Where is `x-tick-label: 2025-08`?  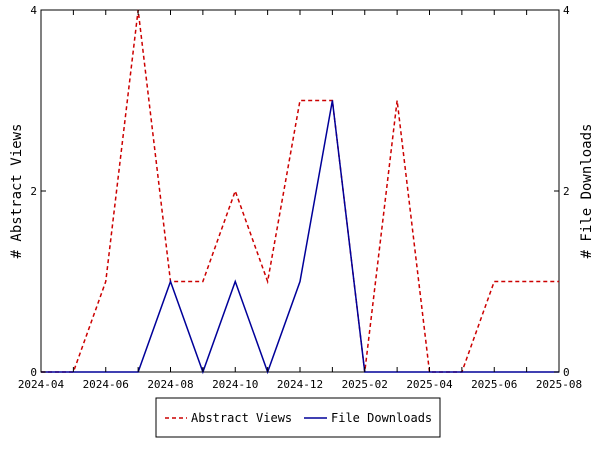 x-tick-label: 2025-08 is located at coordinates (559, 384).